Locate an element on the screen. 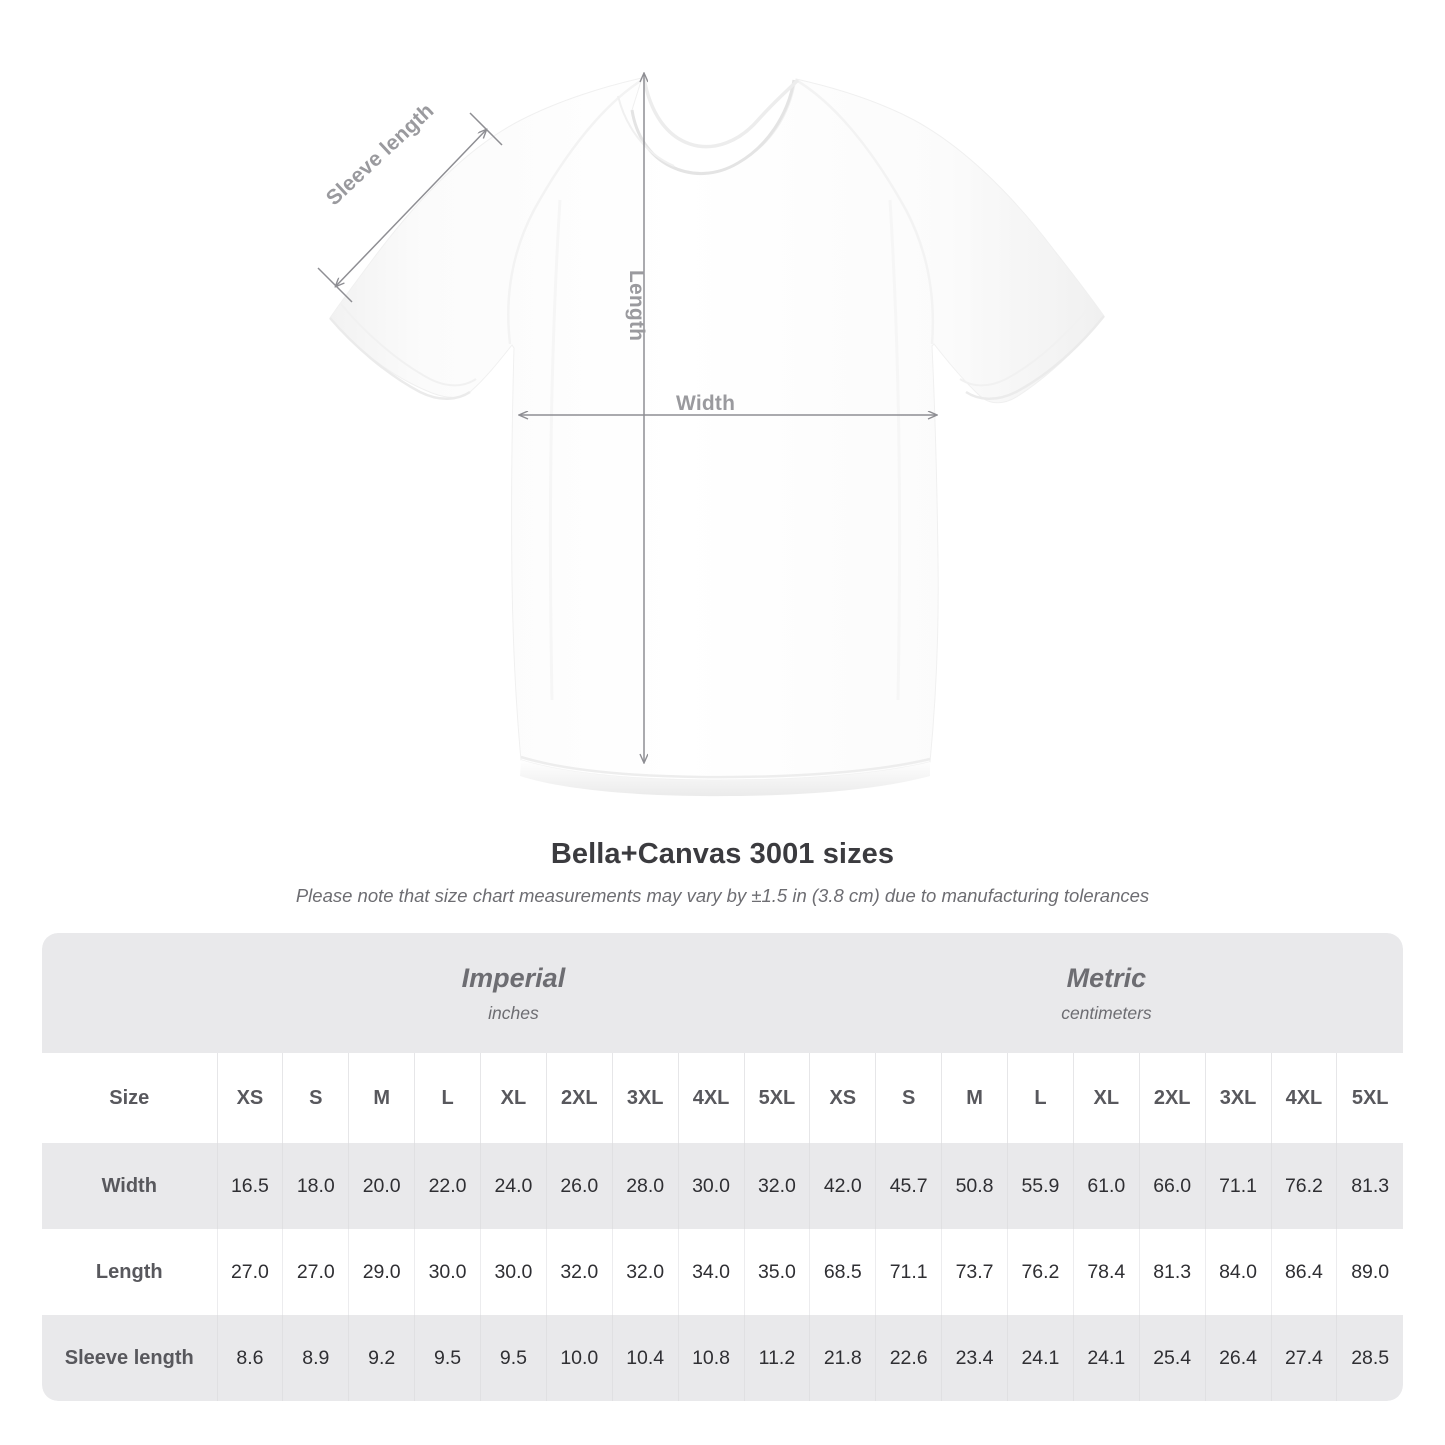  right-sleeve-cuff-line is located at coordinates (1026, 344).